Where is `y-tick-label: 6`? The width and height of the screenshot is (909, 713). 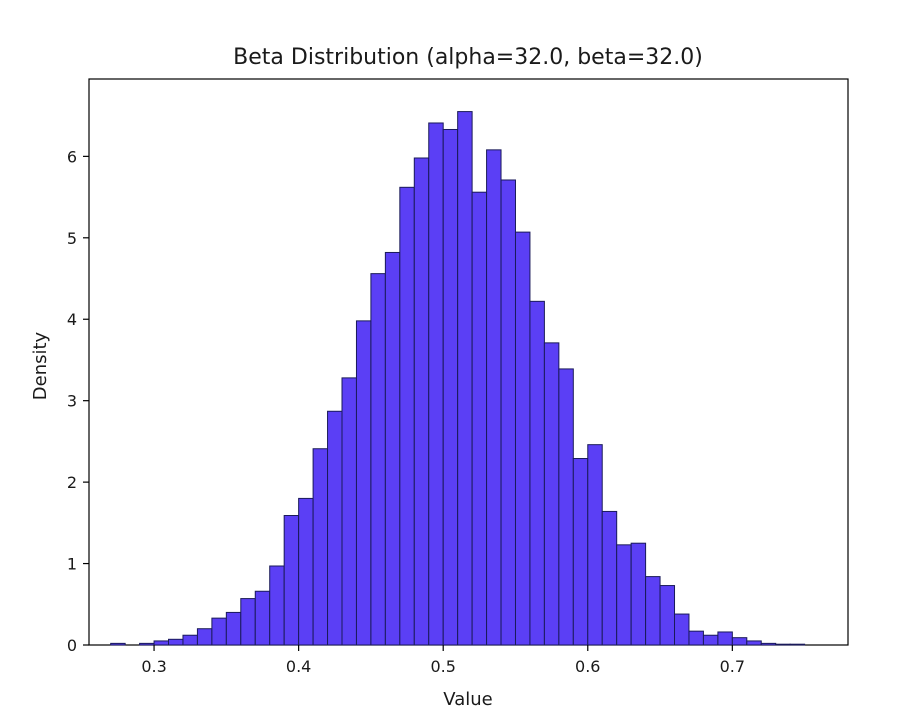 y-tick-label: 6 is located at coordinates (72, 156).